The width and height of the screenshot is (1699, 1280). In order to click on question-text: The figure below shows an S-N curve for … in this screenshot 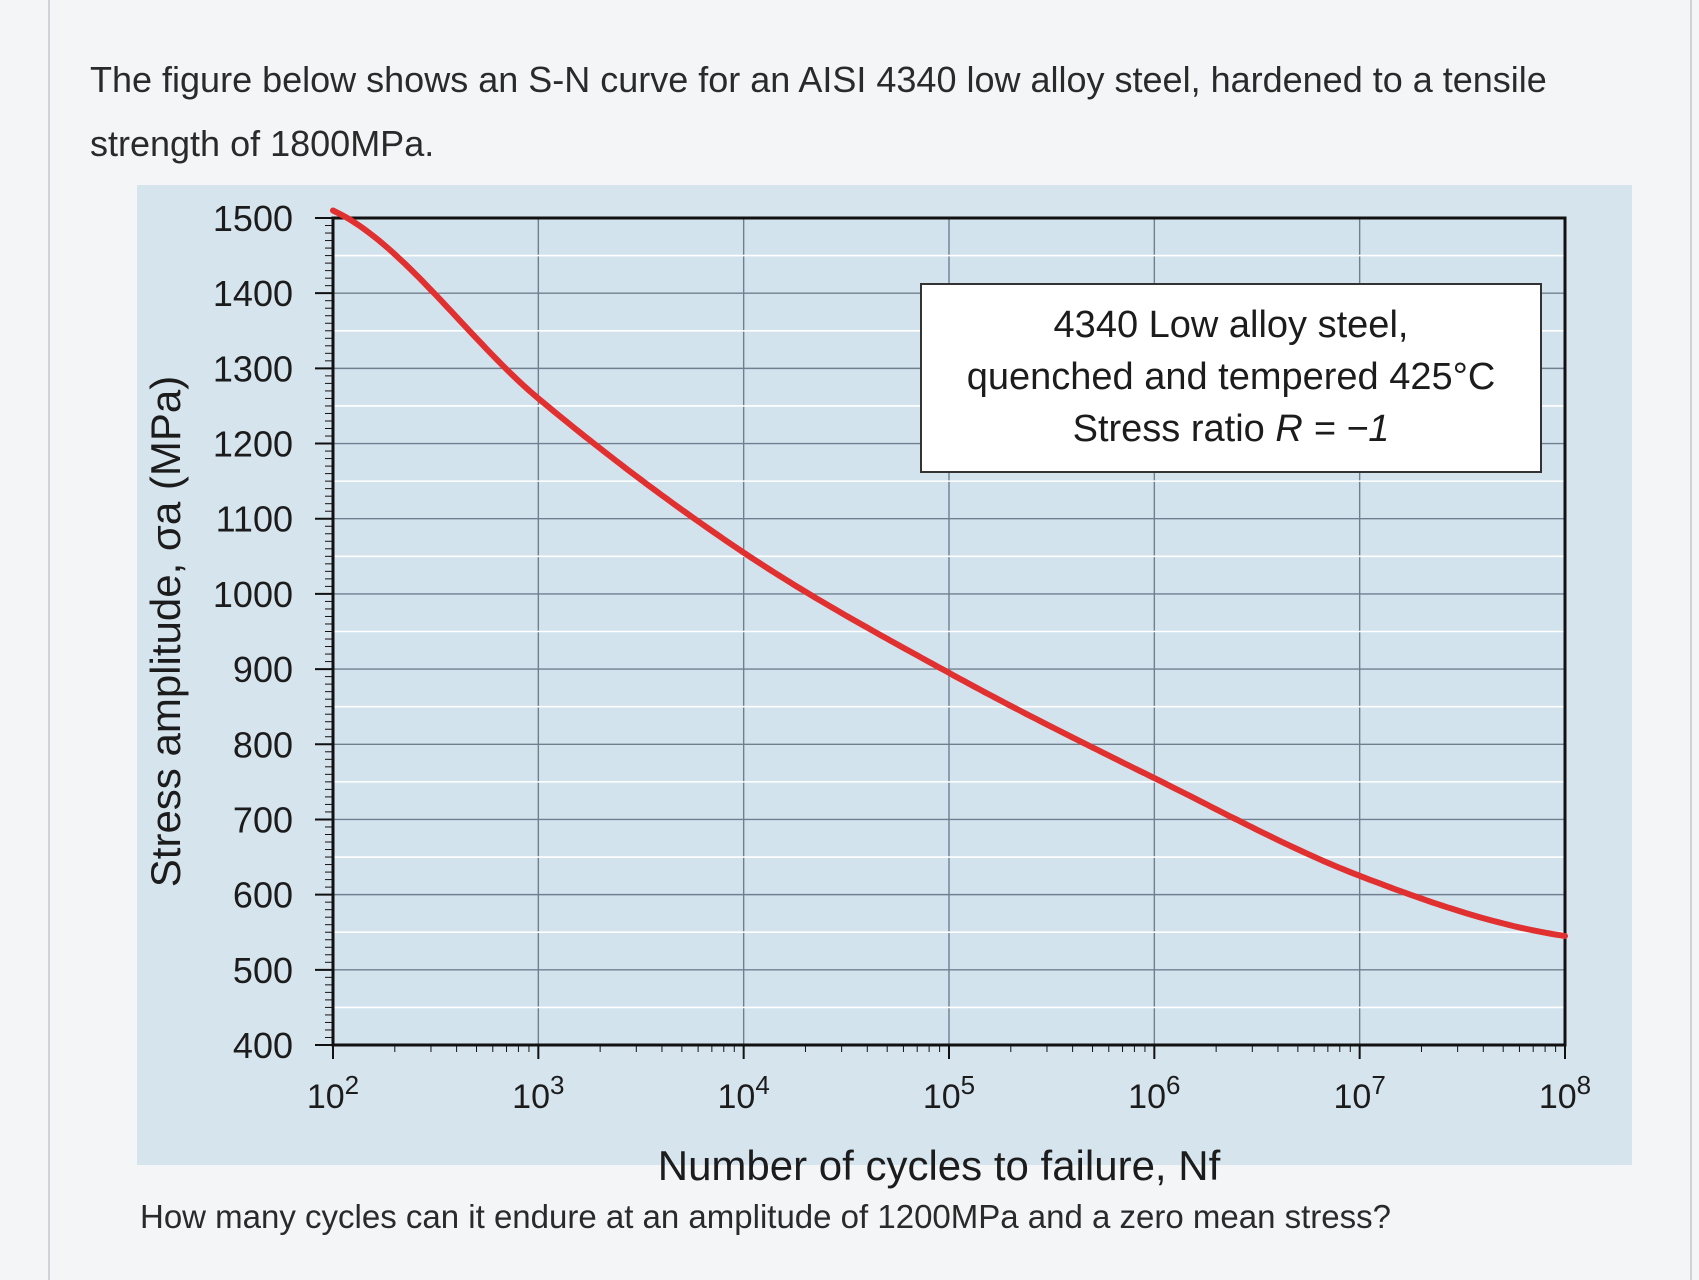, I will do `click(870, 112)`.